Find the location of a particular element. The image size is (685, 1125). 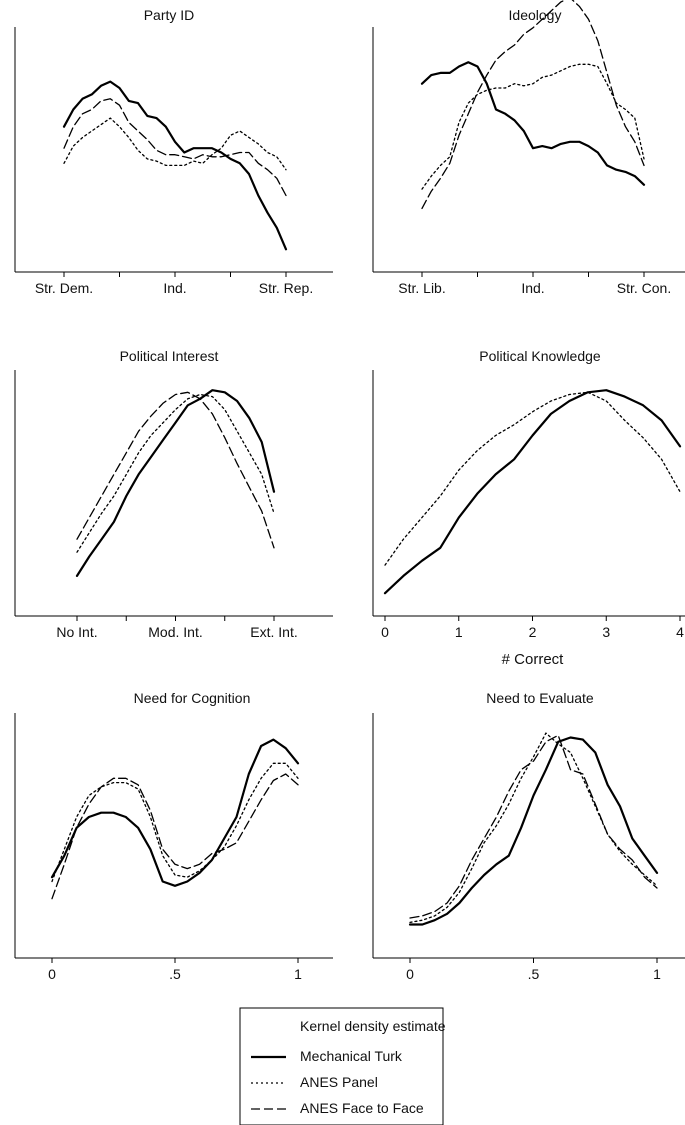

x-tick-label: 2 is located at coordinates (533, 632).